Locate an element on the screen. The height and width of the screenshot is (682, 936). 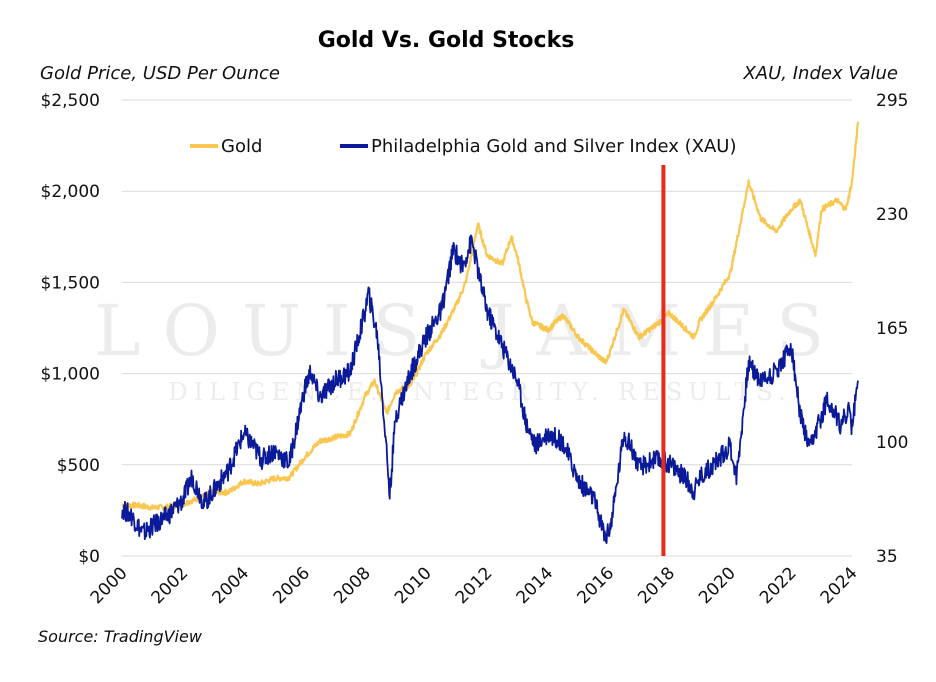
x-tick-label: 2016 is located at coordinates (595, 585).